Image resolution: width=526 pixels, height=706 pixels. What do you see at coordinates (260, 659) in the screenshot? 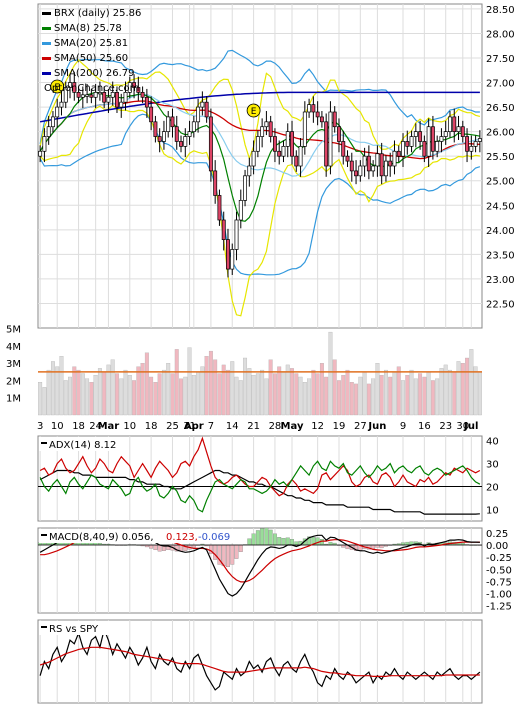
I see `rs-series-line` at bounding box center [260, 659].